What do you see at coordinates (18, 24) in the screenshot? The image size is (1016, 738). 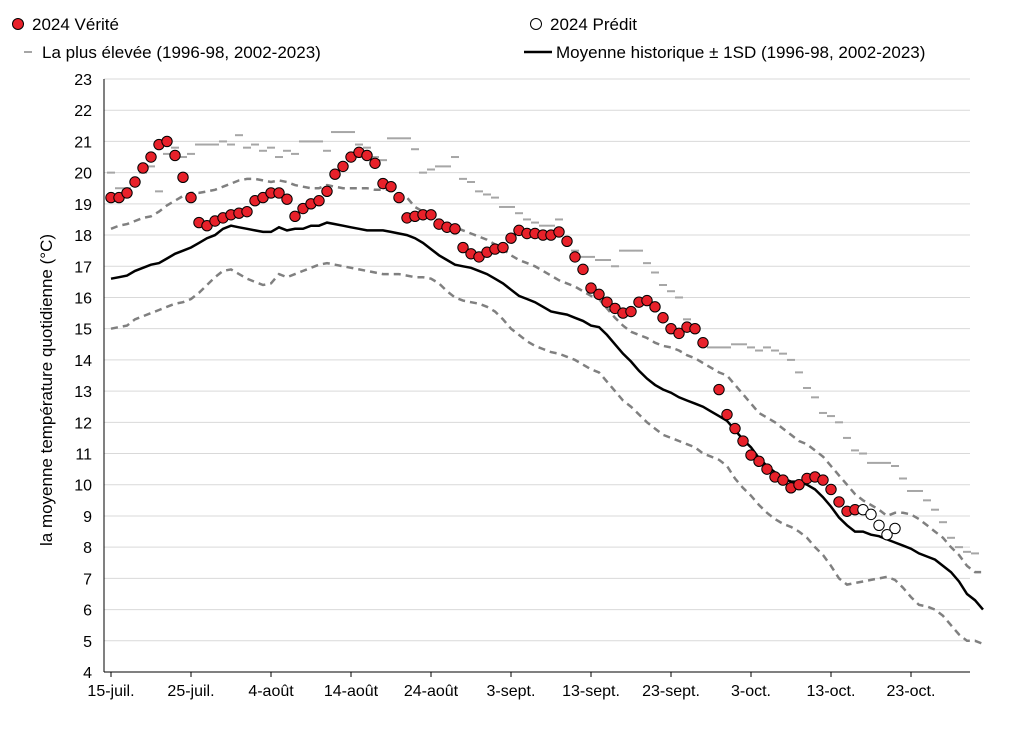 I see `legend-actual-marker` at bounding box center [18, 24].